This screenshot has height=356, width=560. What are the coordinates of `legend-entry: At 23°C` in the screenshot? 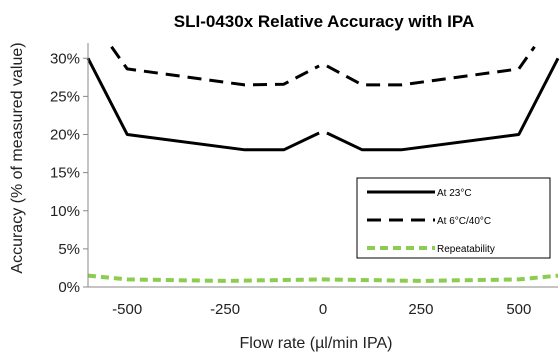 It's located at (419, 193).